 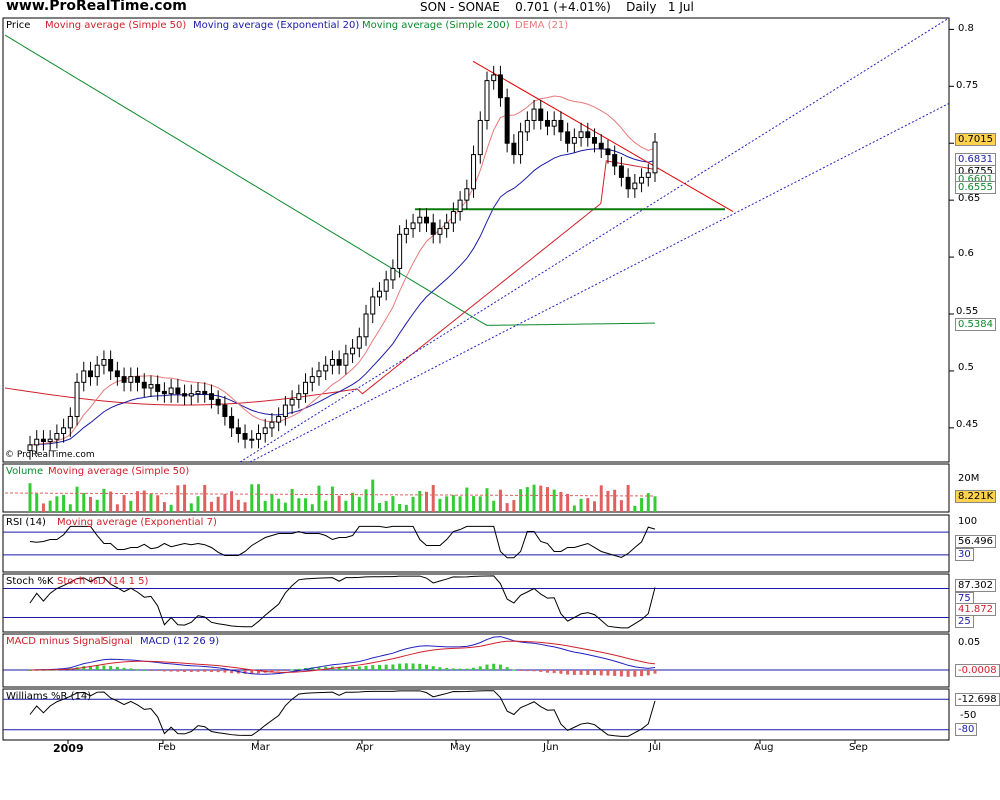 What do you see at coordinates (436, 25) in the screenshot?
I see `legend-sma200: Moving average (Simple 200)` at bounding box center [436, 25].